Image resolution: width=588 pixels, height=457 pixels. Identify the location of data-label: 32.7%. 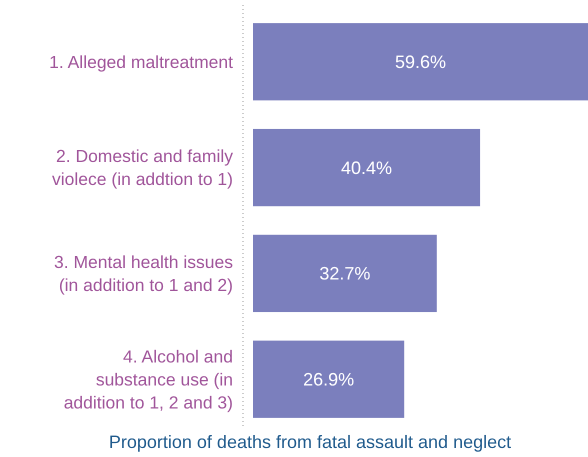
(344, 274).